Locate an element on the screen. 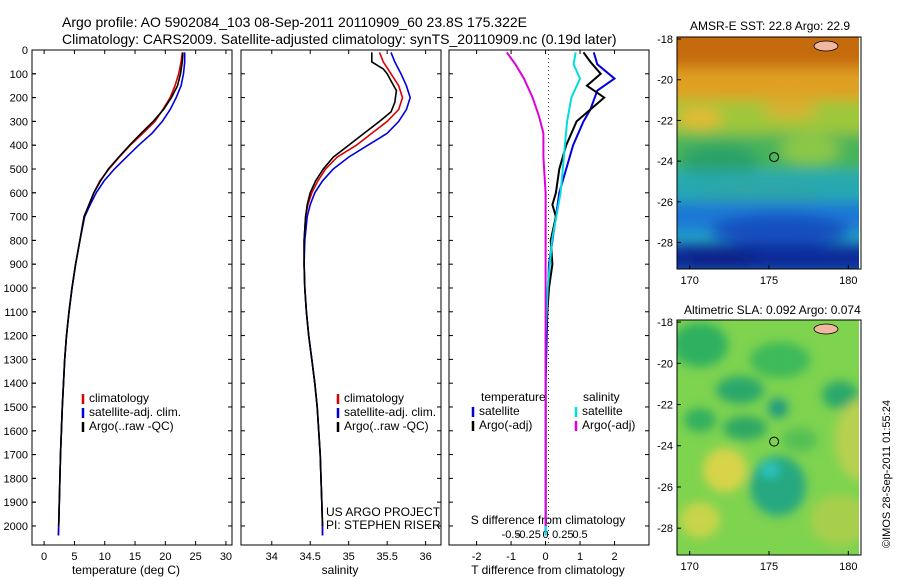 The image size is (900, 580). depth-tick-label: 400 is located at coordinates (19, 146).